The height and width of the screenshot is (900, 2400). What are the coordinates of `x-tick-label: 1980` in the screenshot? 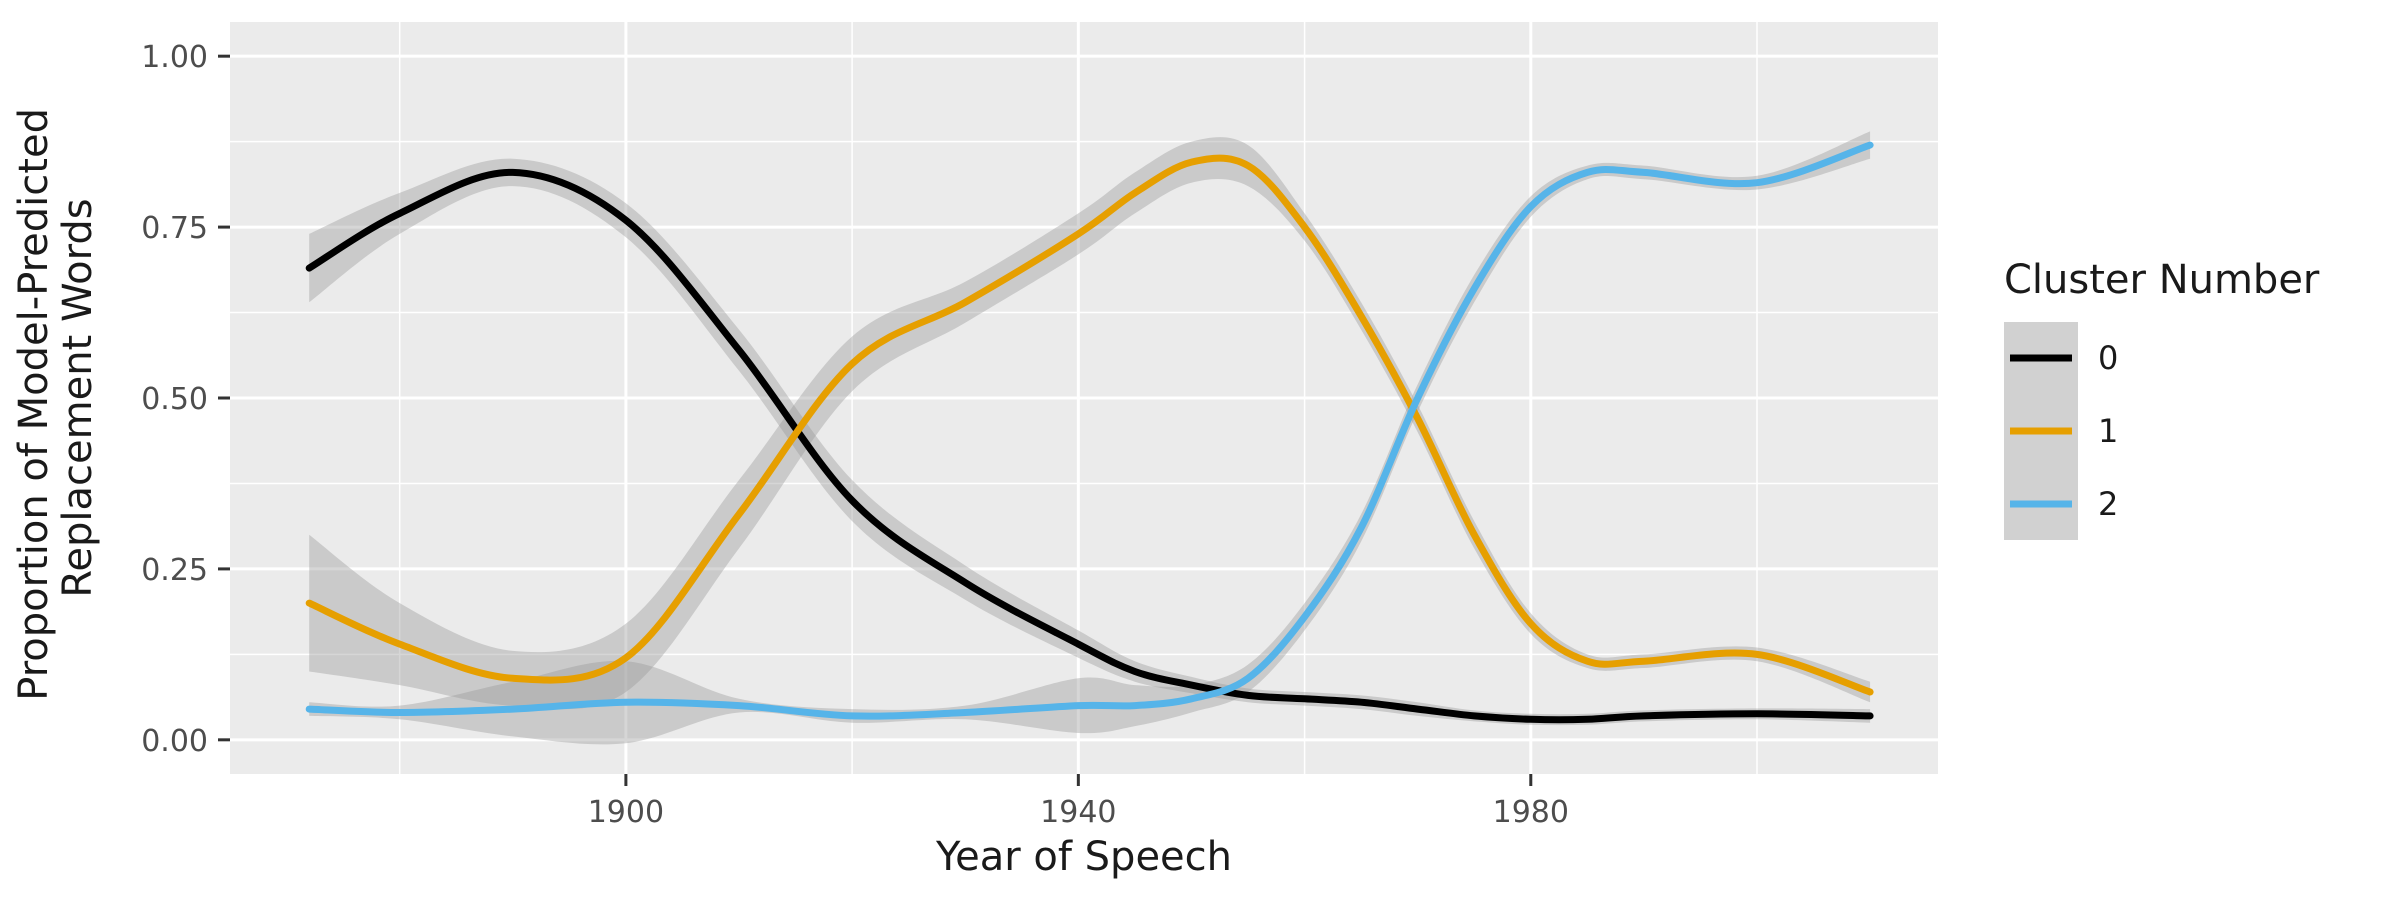 It's located at (1531, 812).